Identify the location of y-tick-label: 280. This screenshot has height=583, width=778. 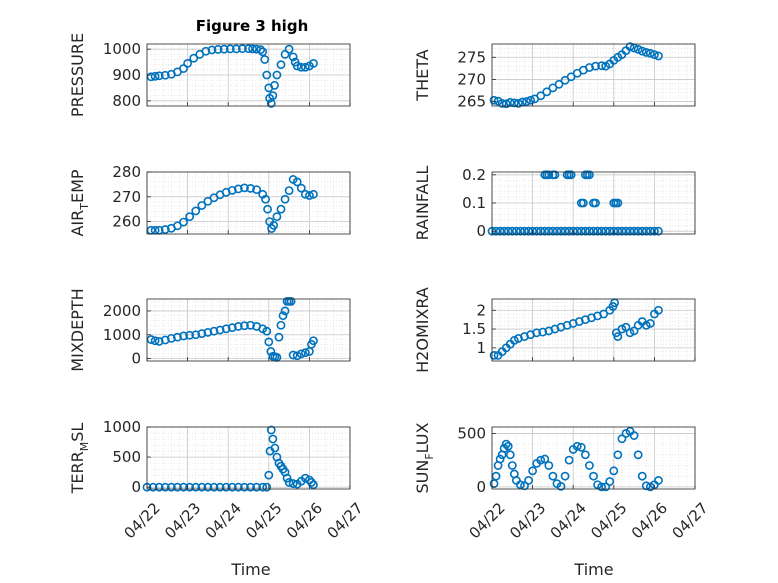
(126, 172).